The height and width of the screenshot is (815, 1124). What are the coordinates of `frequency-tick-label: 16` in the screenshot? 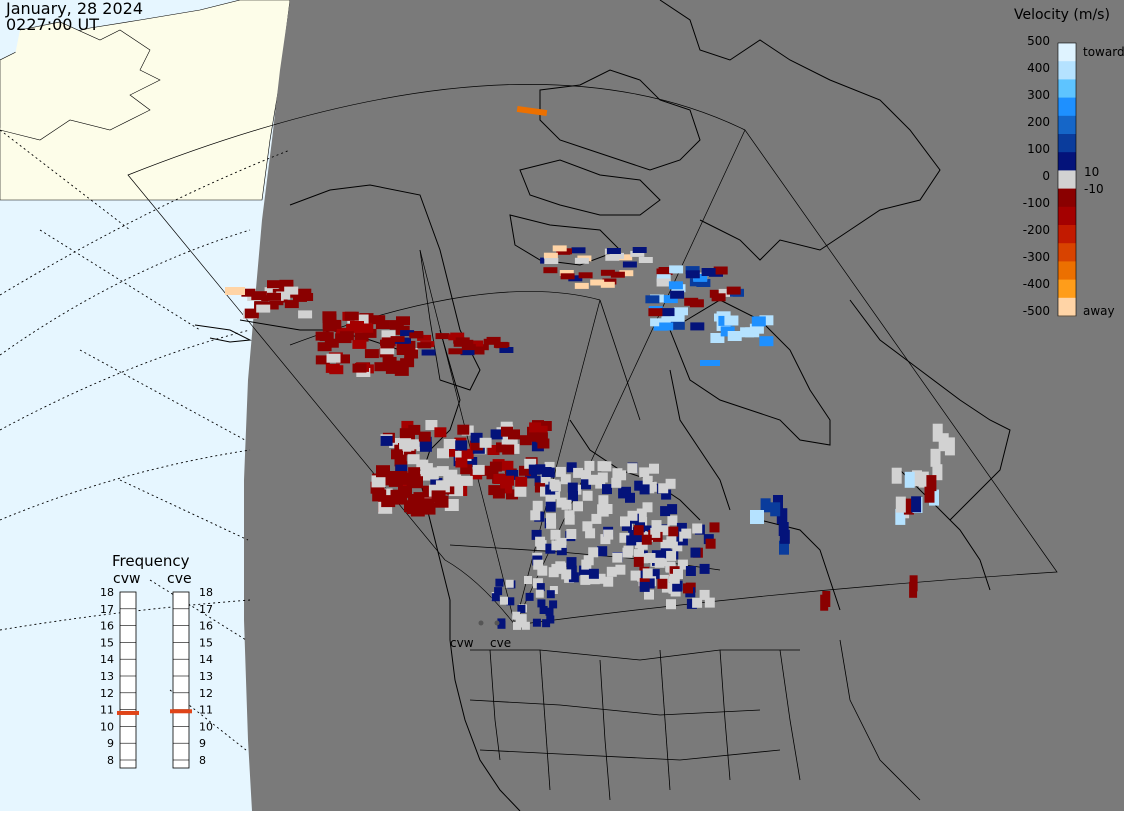 It's located at (206, 626).